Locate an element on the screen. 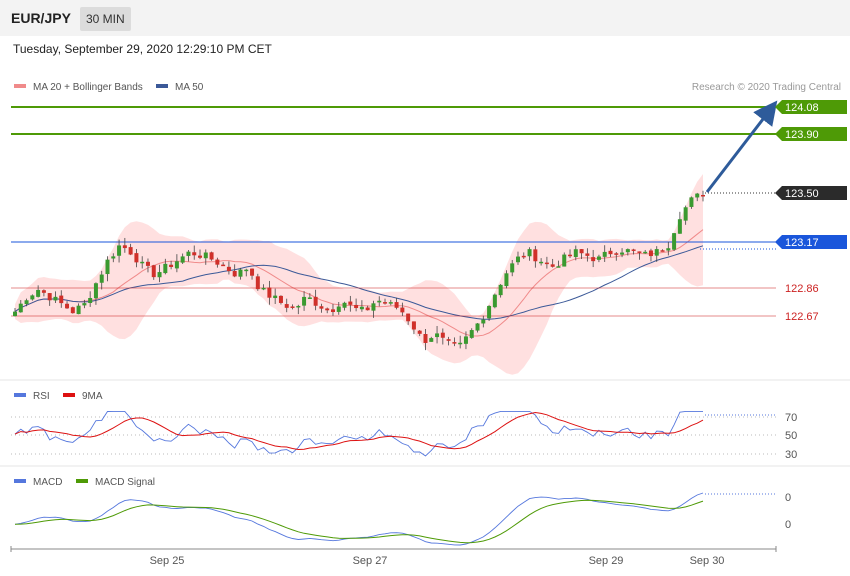 This screenshot has height=576, width=850. price-label-124-08: 124.08 is located at coordinates (811, 107).